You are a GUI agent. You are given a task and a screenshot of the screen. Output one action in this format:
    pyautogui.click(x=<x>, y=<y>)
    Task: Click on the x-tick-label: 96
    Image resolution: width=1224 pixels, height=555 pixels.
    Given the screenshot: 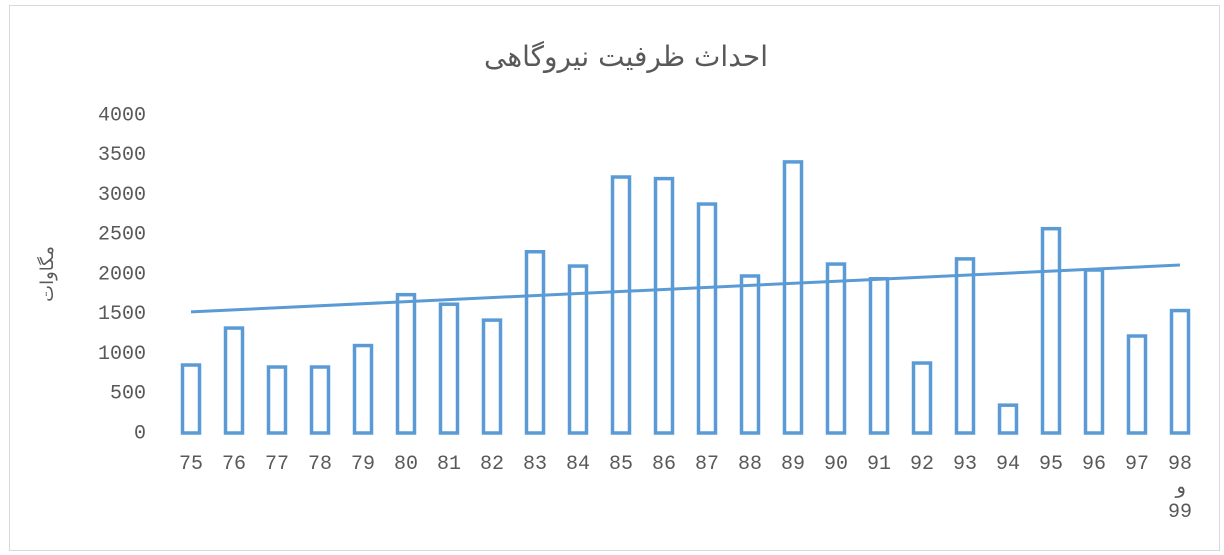 What is the action you would take?
    pyautogui.click(x=1094, y=464)
    